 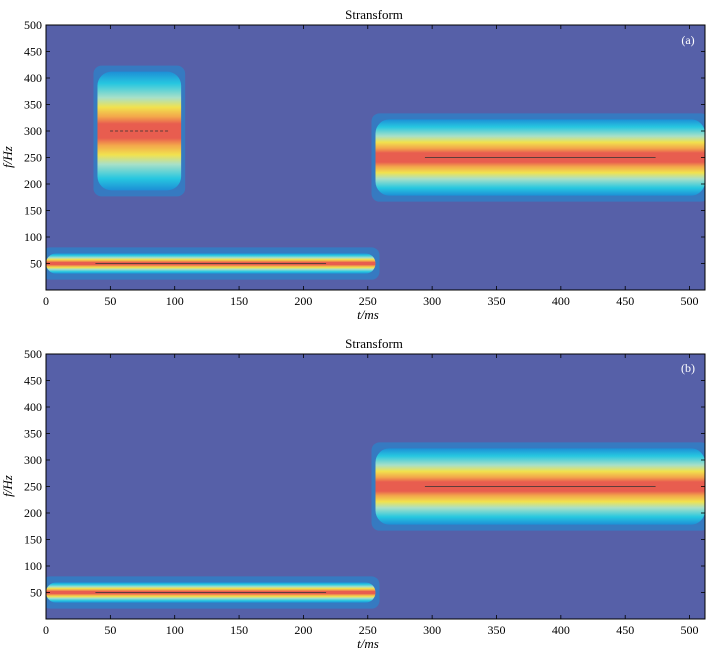 What do you see at coordinates (687, 40) in the screenshot?
I see `panel-label: (a)` at bounding box center [687, 40].